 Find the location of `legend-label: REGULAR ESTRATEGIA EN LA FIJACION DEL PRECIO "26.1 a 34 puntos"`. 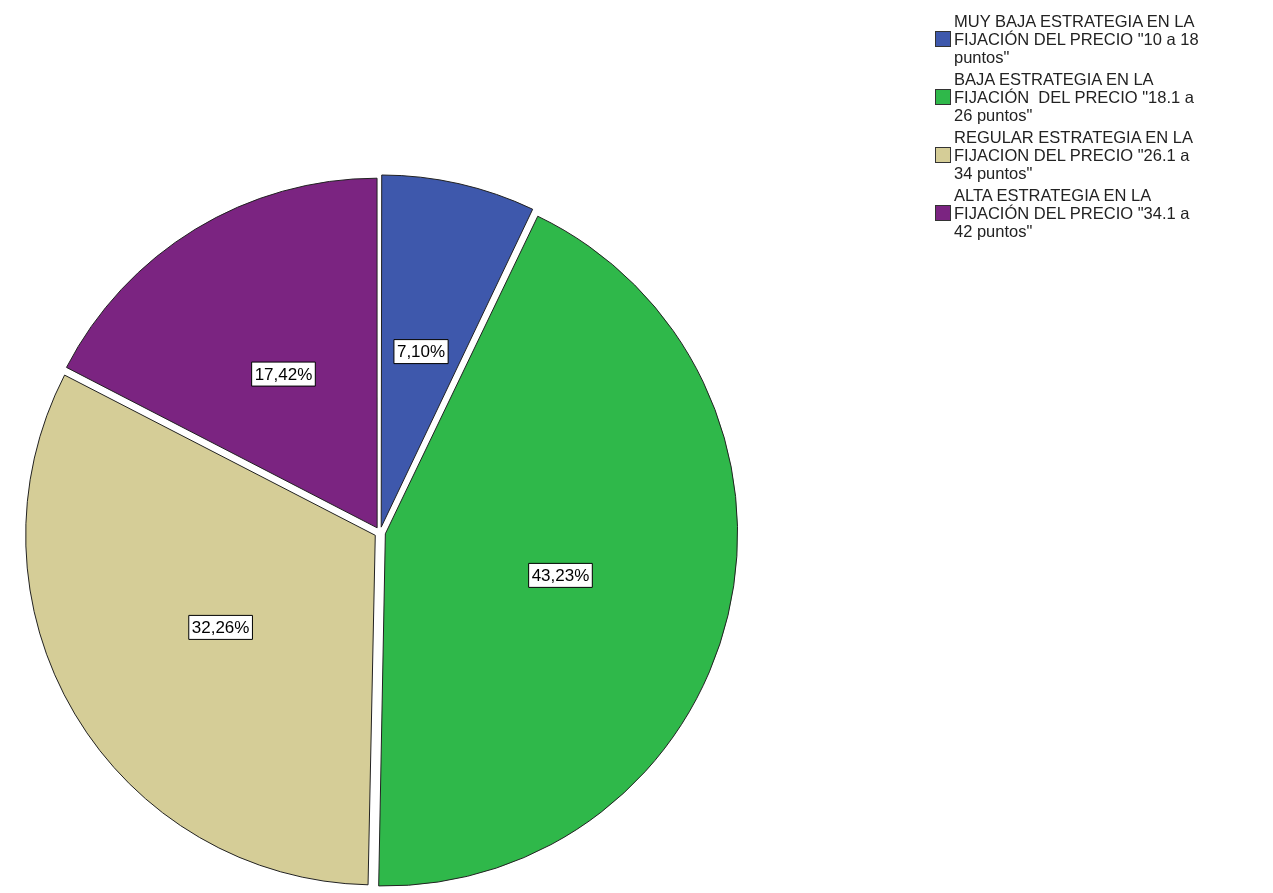

legend-label: REGULAR ESTRATEGIA EN LA FIJACION DEL PRECIO "26.1 a 34 puntos" is located at coordinates (1074, 155).